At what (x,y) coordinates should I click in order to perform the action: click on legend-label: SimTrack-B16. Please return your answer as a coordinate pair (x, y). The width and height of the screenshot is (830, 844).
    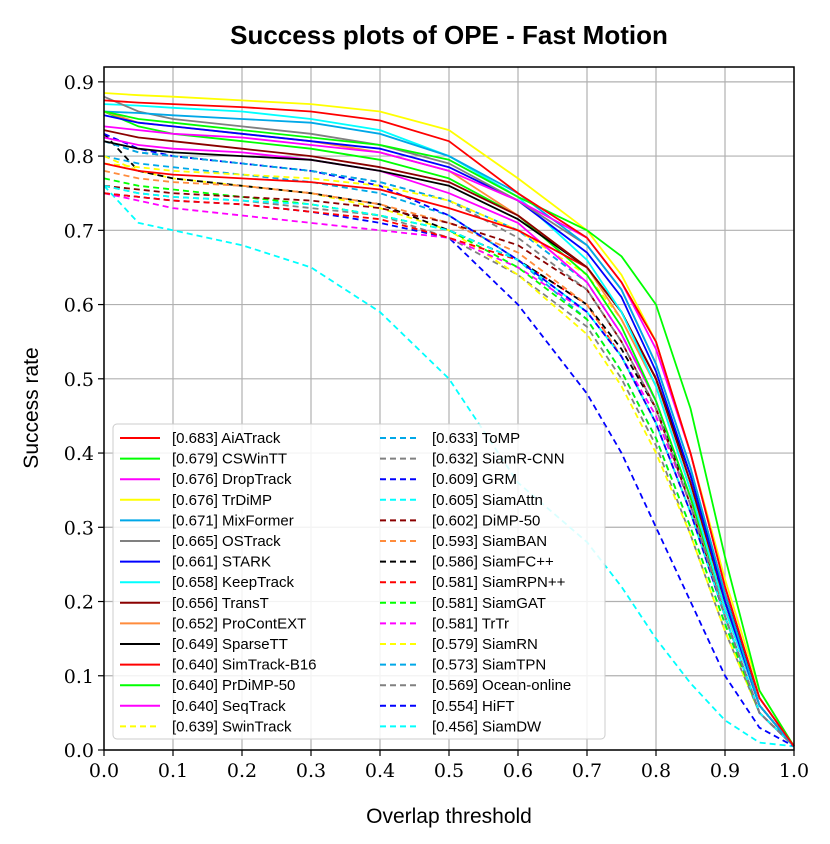
    Looking at the image, I should click on (269, 665).